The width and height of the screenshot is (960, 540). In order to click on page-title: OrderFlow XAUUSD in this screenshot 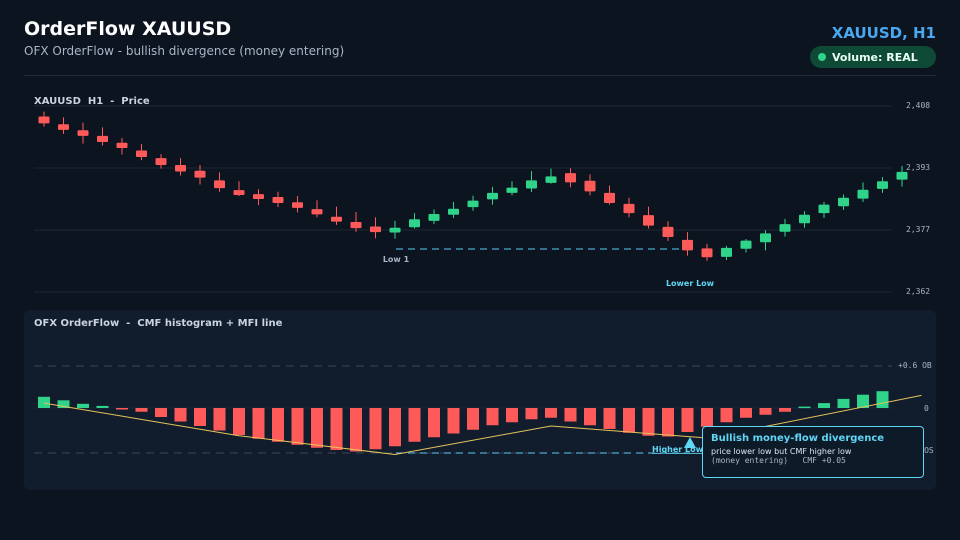, I will do `click(128, 29)`.